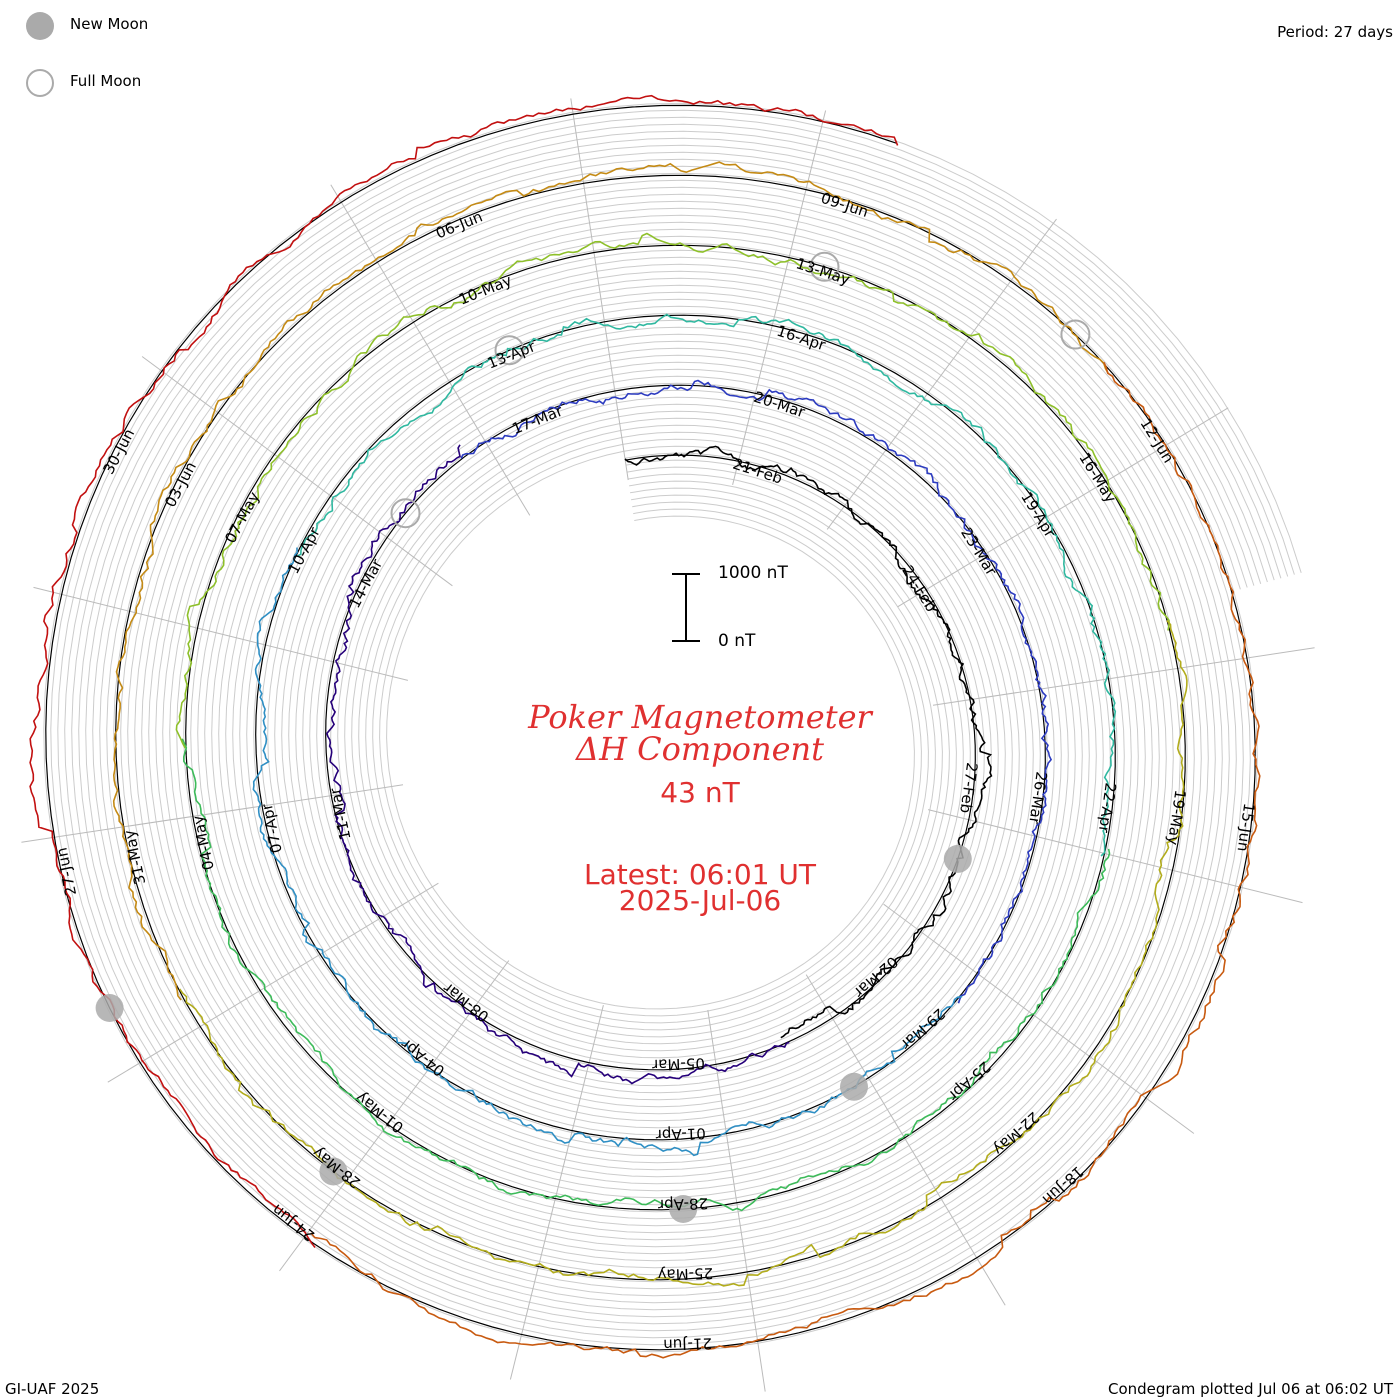 This screenshot has width=1400, height=1400. What do you see at coordinates (758, 471) in the screenshot?
I see `date-label-0: 21-Feb` at bounding box center [758, 471].